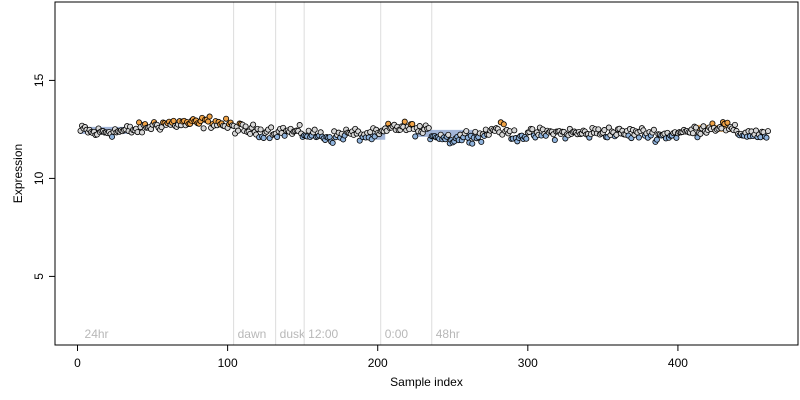 This screenshot has width=800, height=400. Describe the element at coordinates (39, 80) in the screenshot. I see `y-tick-label: 15` at that location.